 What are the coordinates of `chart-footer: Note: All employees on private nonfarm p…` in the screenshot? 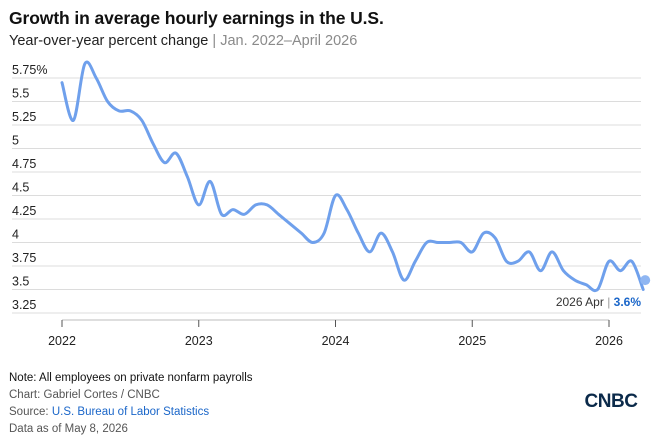 It's located at (131, 404).